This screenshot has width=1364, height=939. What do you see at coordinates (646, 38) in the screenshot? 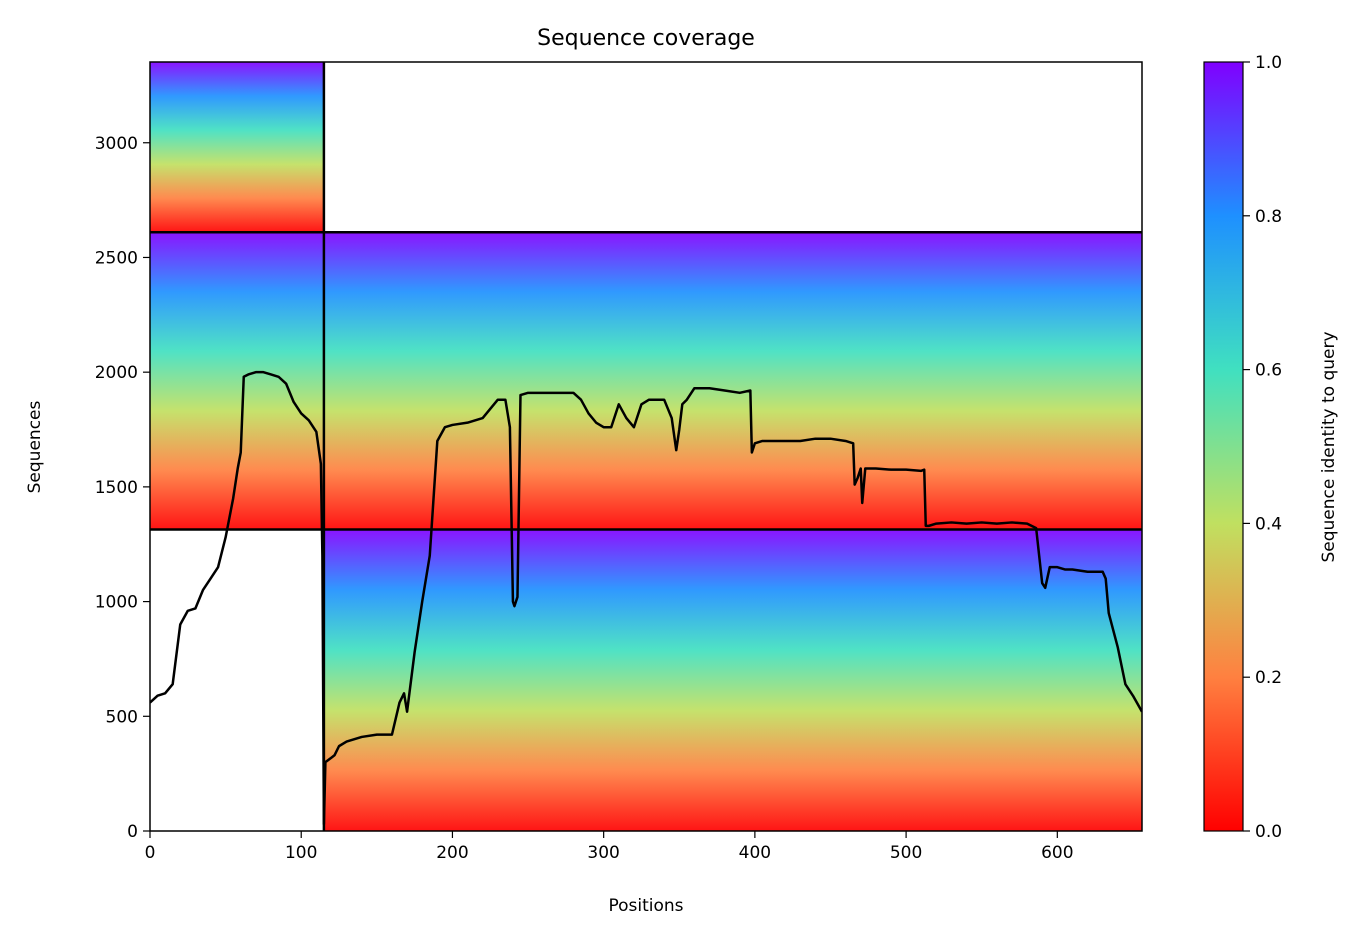
I see `chart-title: Sequence coverage` at bounding box center [646, 38].